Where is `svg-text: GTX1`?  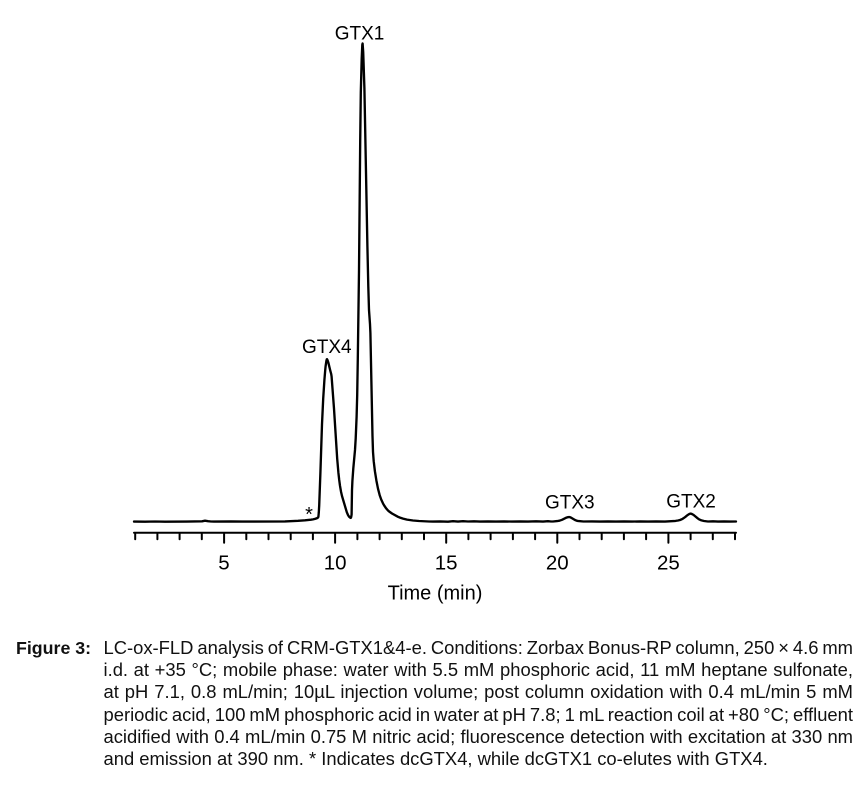 svg-text: GTX1 is located at coordinates (360, 34).